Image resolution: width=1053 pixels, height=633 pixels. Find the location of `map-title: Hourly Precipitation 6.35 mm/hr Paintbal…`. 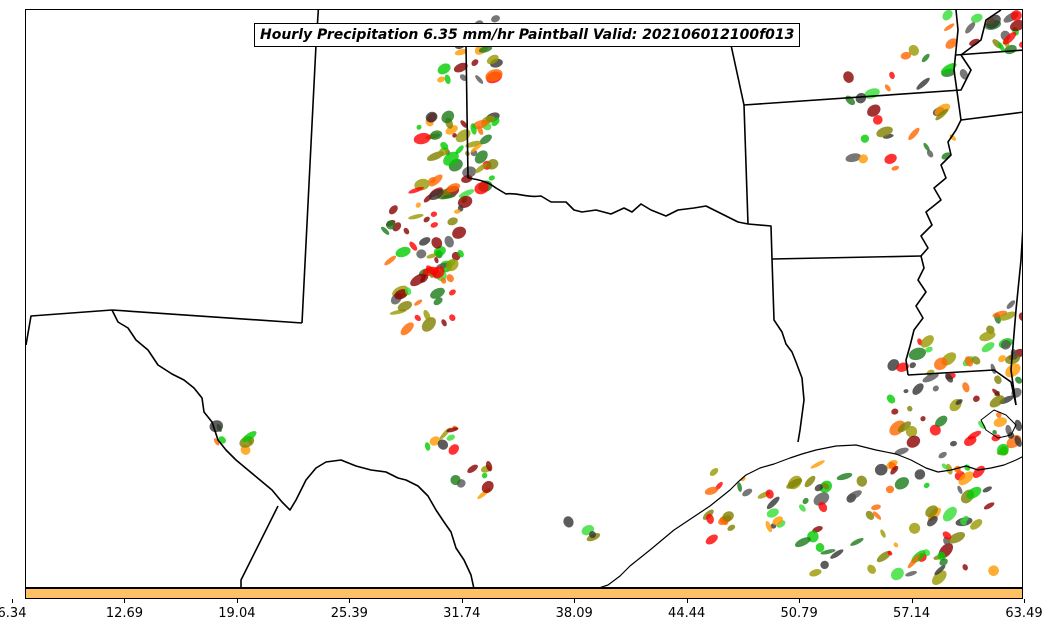

map-title: Hourly Precipitation 6.35 mm/hr Paintbal… is located at coordinates (527, 35).